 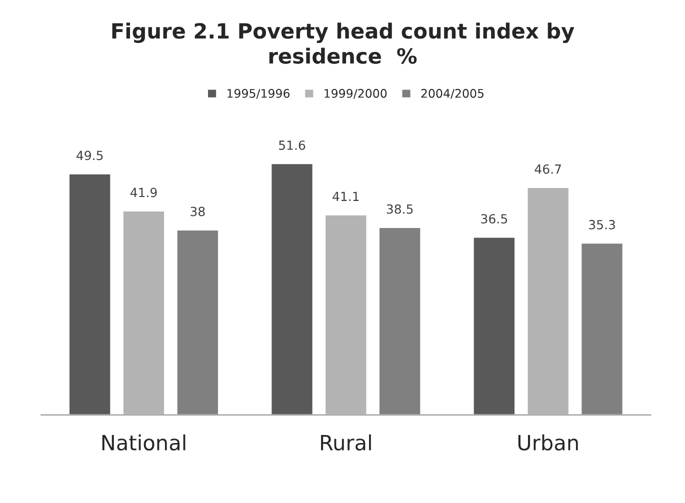 What do you see at coordinates (345, 196) in the screenshot?
I see `data-label: 41.1` at bounding box center [345, 196].